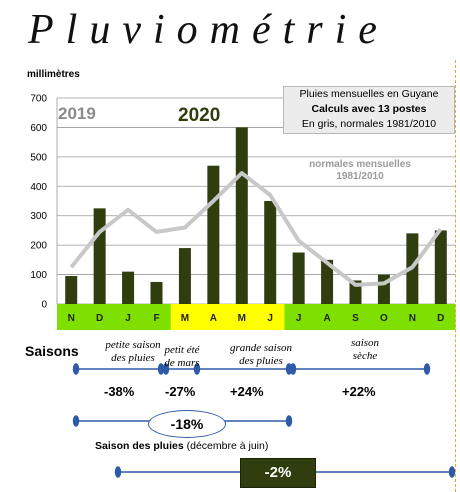 This screenshot has width=460, height=492. I want to click on combined-pct-oval: -18%, so click(187, 424).